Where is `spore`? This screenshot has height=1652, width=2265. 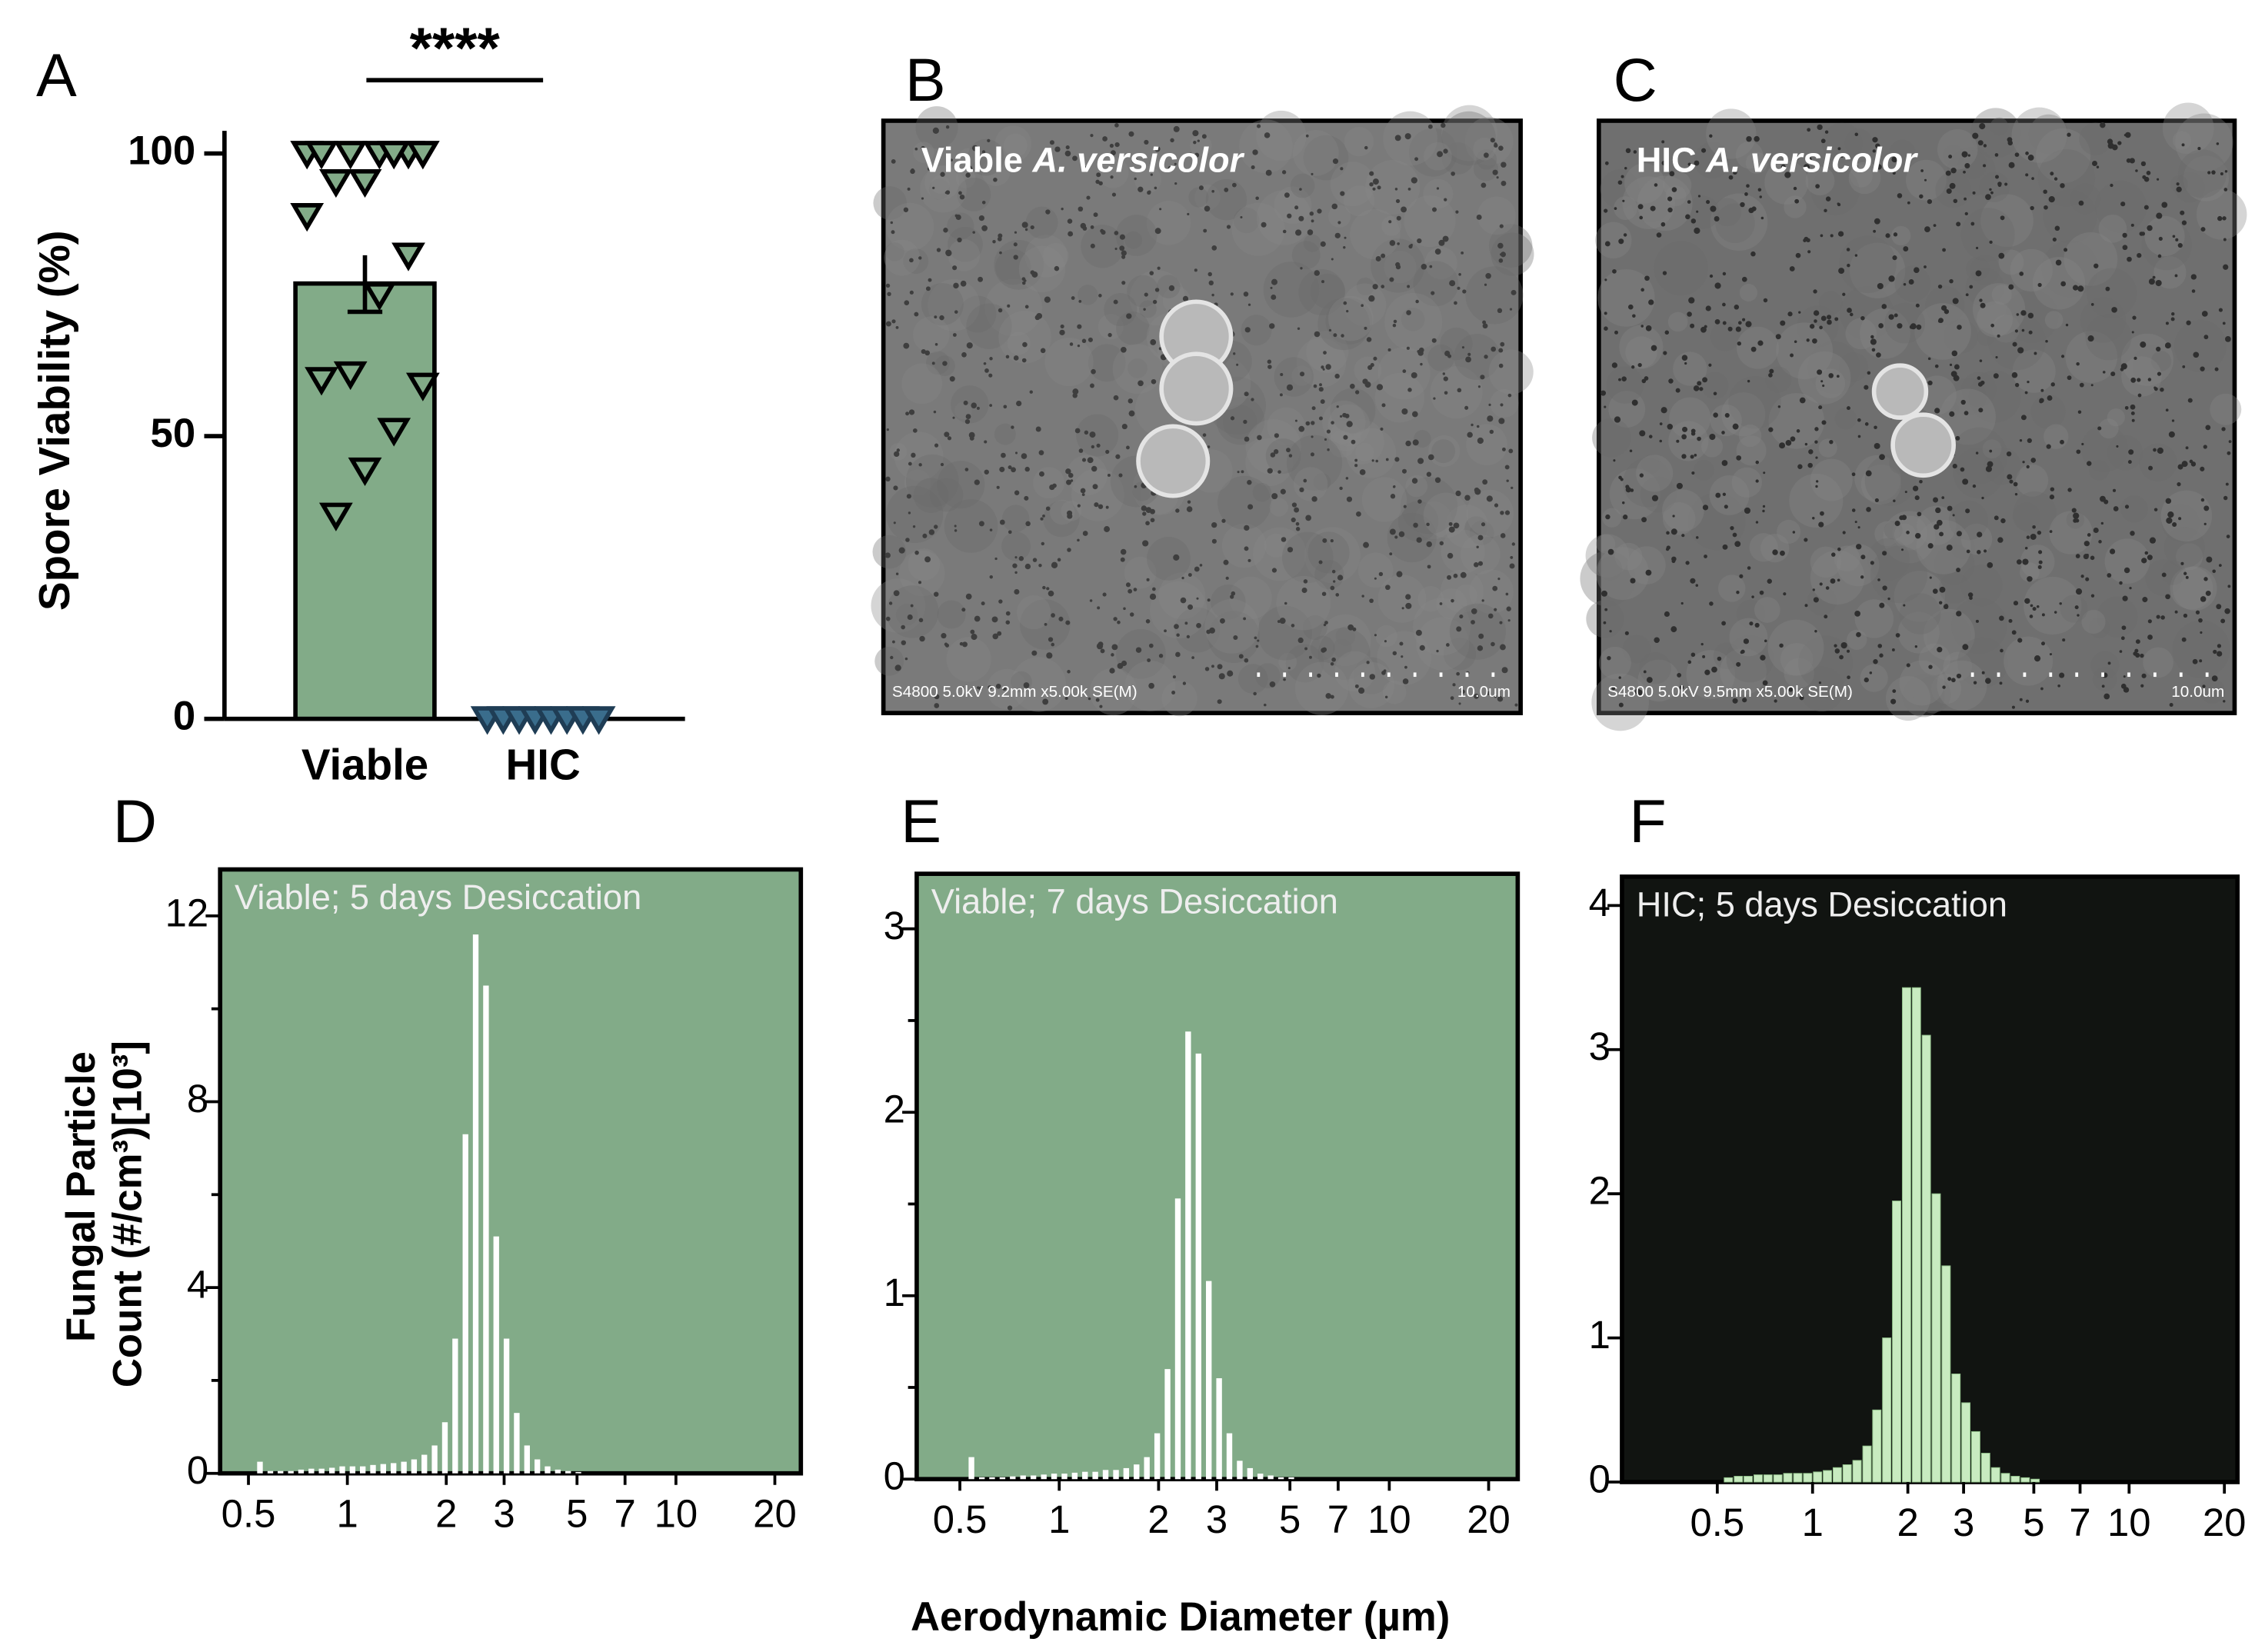
spore is located at coordinates (1196, 388).